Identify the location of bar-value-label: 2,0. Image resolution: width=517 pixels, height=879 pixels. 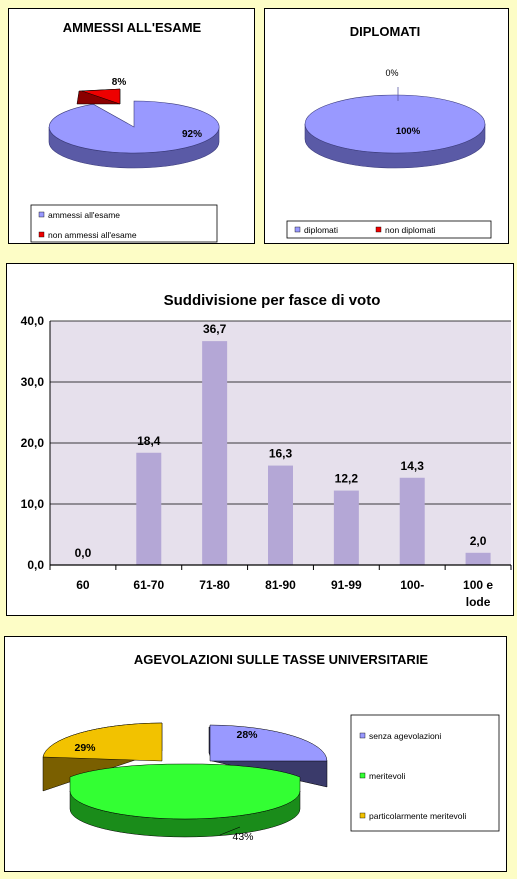
(478, 541).